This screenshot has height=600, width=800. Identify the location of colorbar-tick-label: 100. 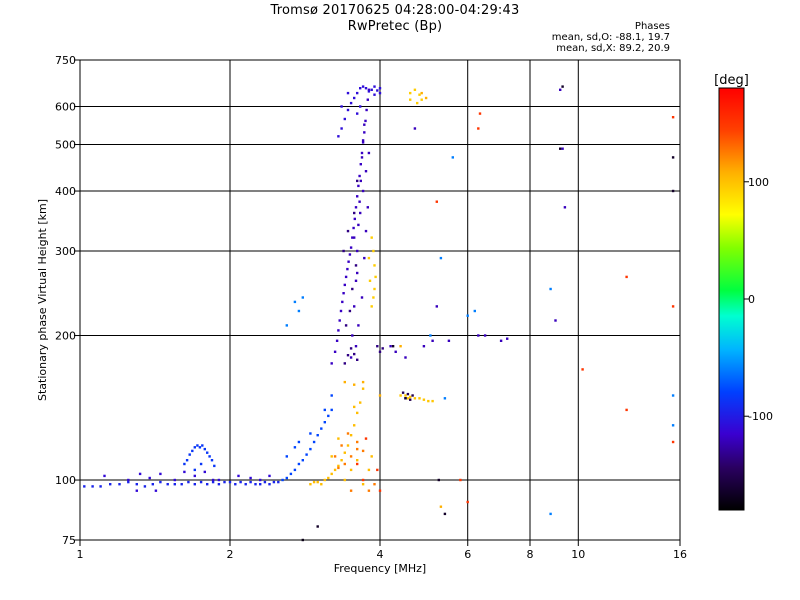
(758, 182).